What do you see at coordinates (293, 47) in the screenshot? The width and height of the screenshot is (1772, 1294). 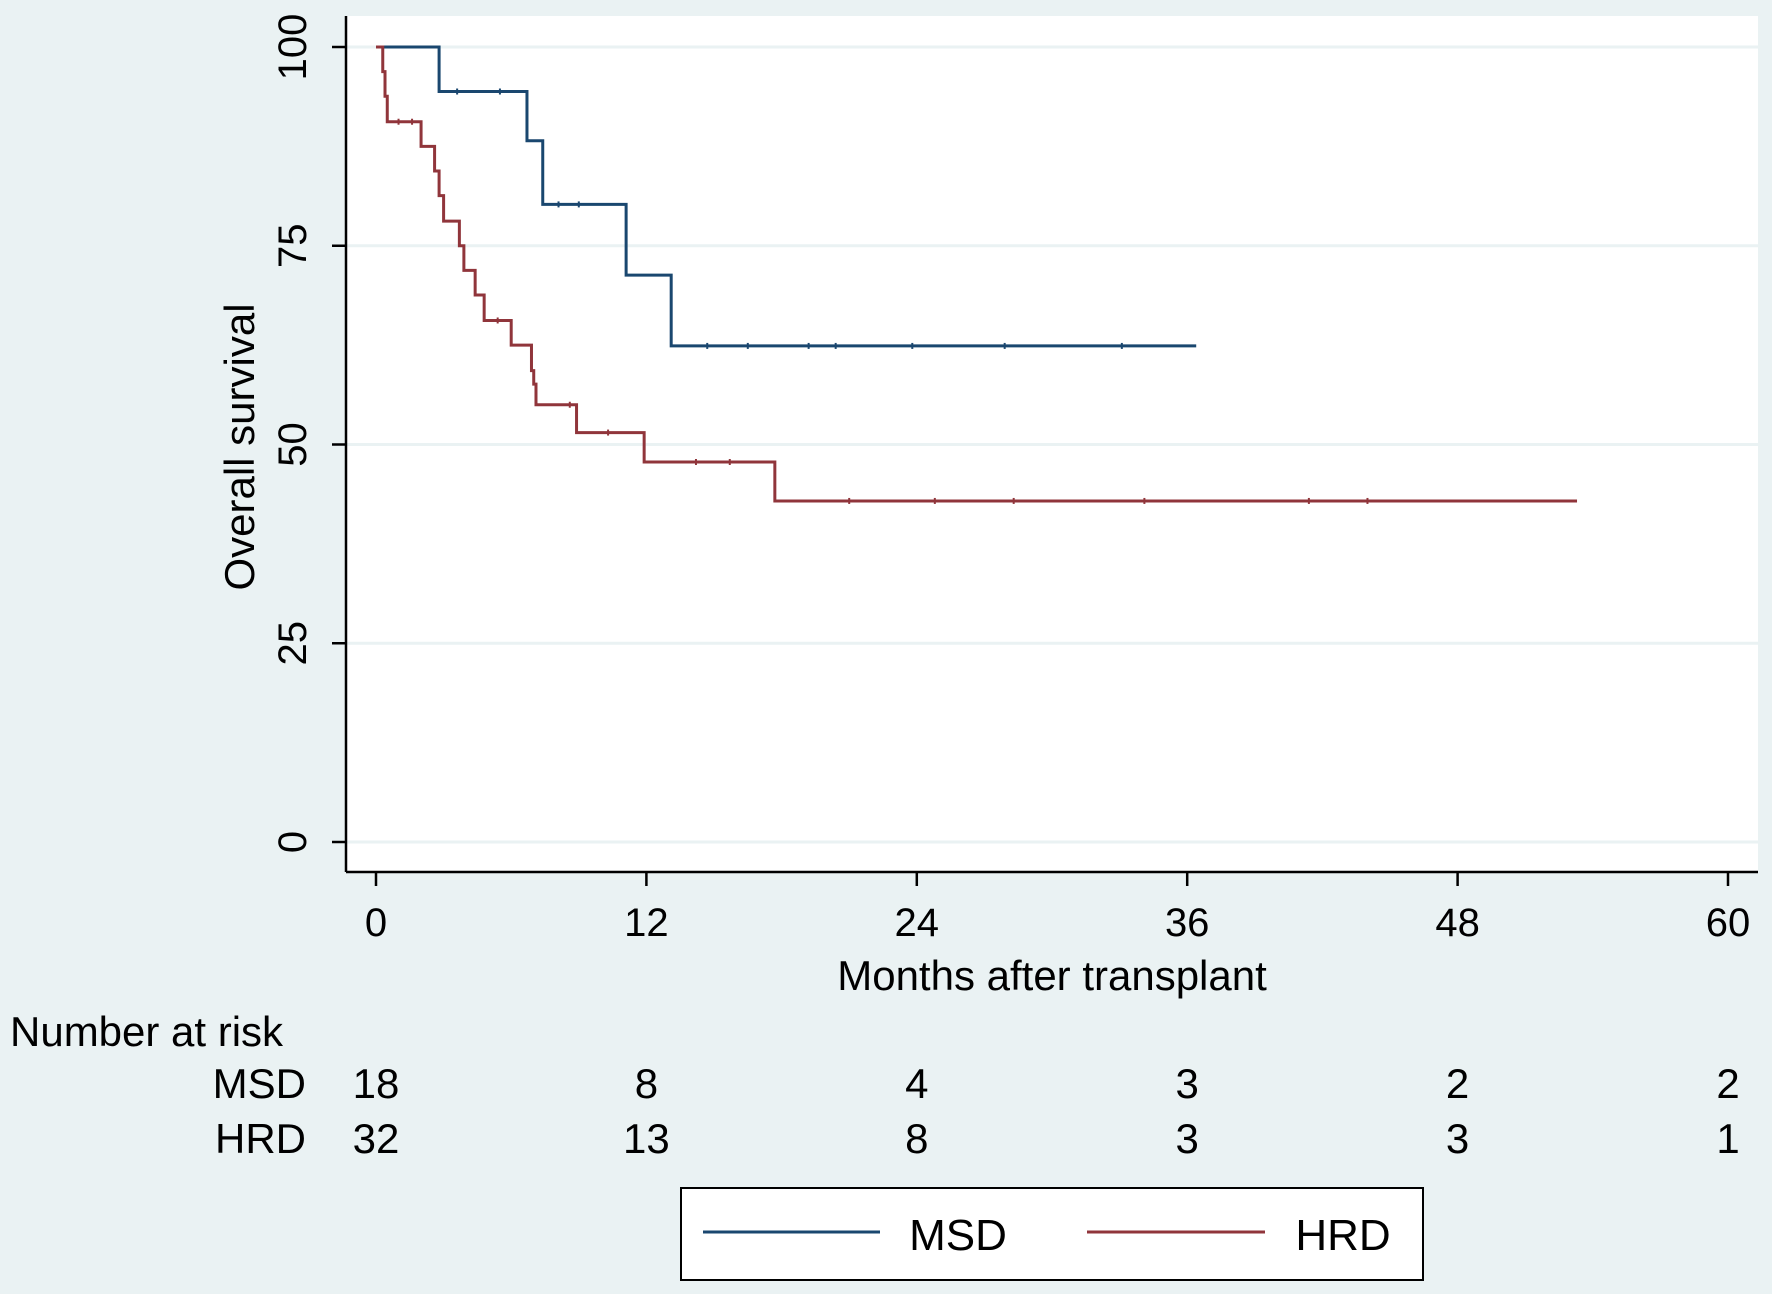 I see `y-tick-label: 100` at bounding box center [293, 47].